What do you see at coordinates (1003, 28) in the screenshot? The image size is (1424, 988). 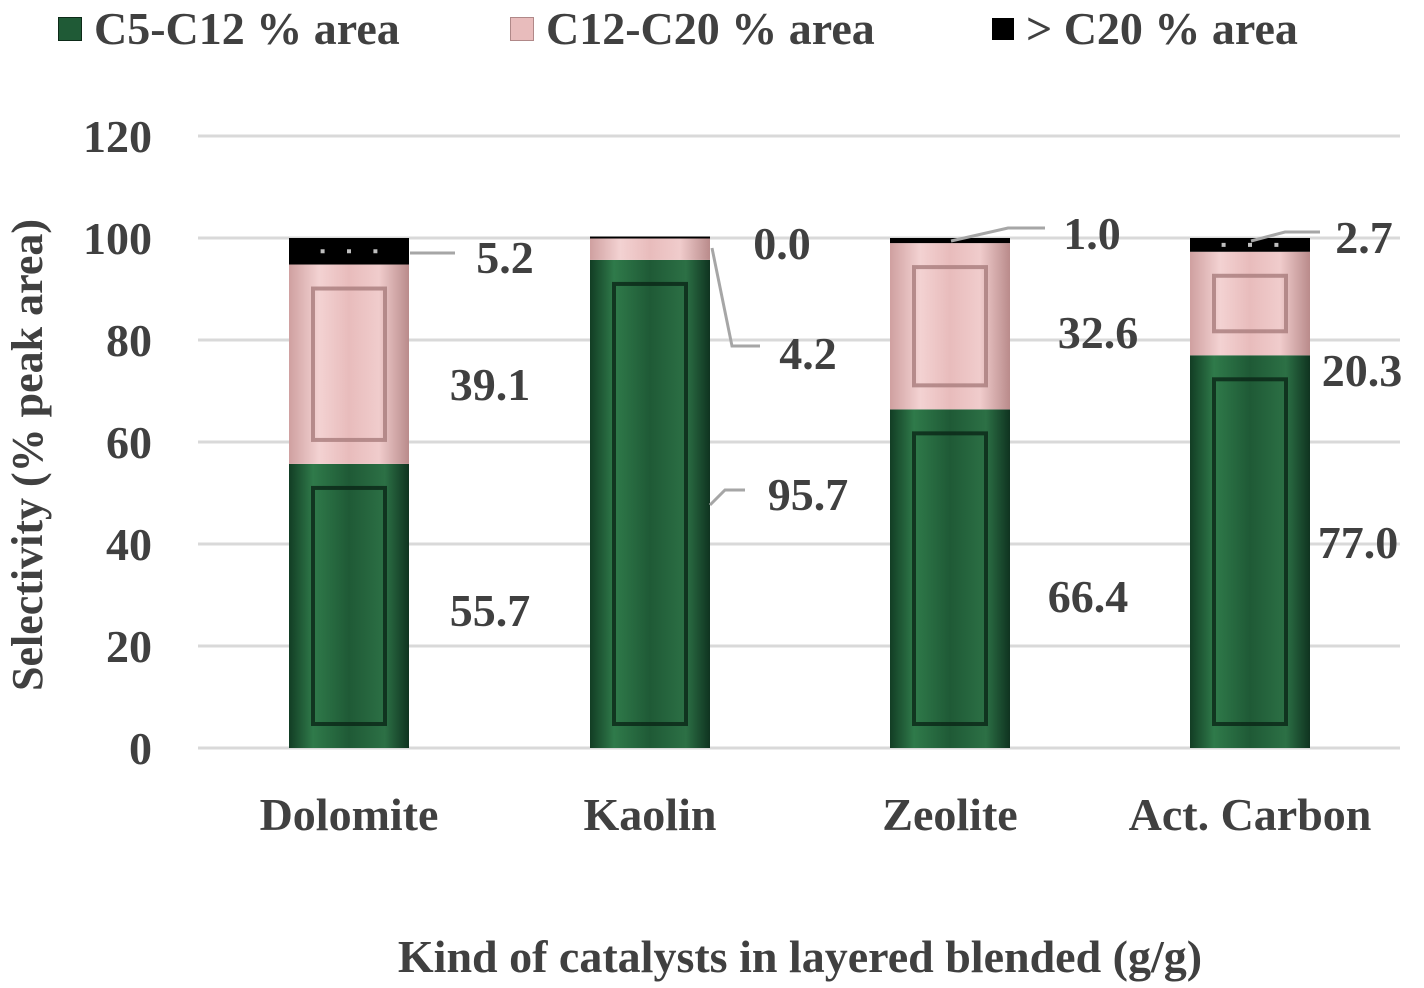 I see `legend-swatch-gt-c20` at bounding box center [1003, 28].